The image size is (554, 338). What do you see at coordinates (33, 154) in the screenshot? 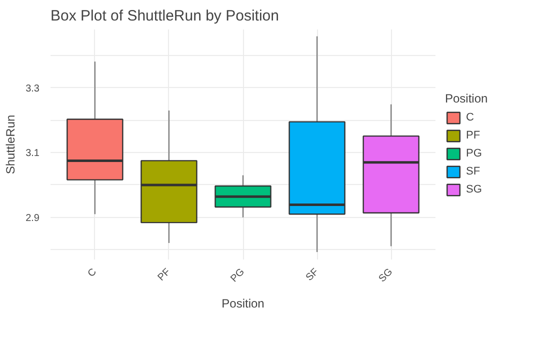
I see `y-tick-label: 3.1` at bounding box center [33, 154].